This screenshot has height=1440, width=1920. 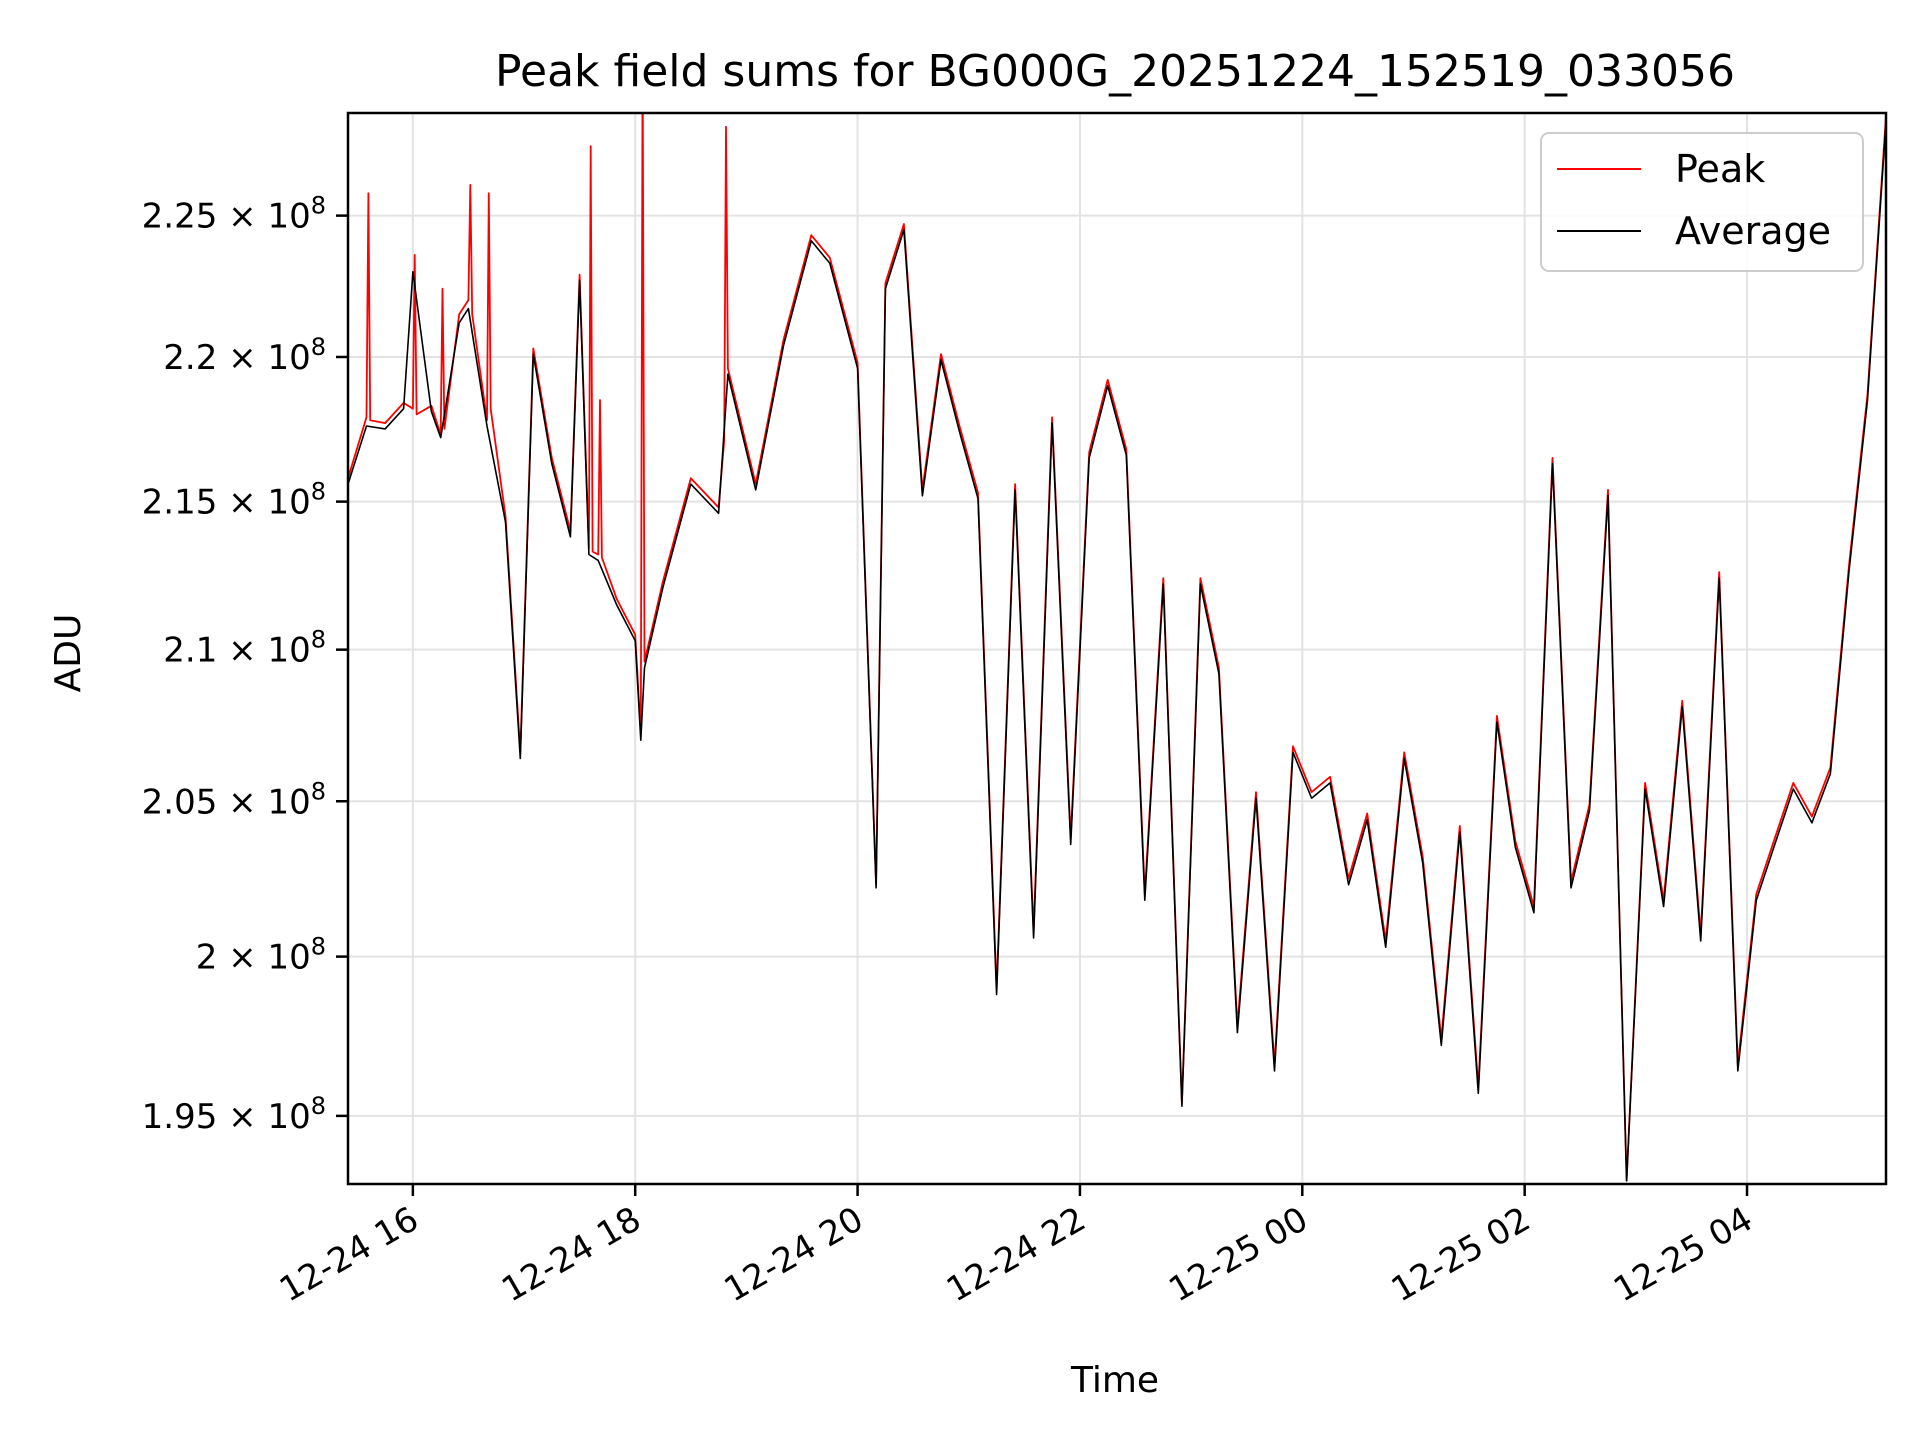 What do you see at coordinates (234, 500) in the screenshot?
I see `y-tick-label: 2.15 × 108` at bounding box center [234, 500].